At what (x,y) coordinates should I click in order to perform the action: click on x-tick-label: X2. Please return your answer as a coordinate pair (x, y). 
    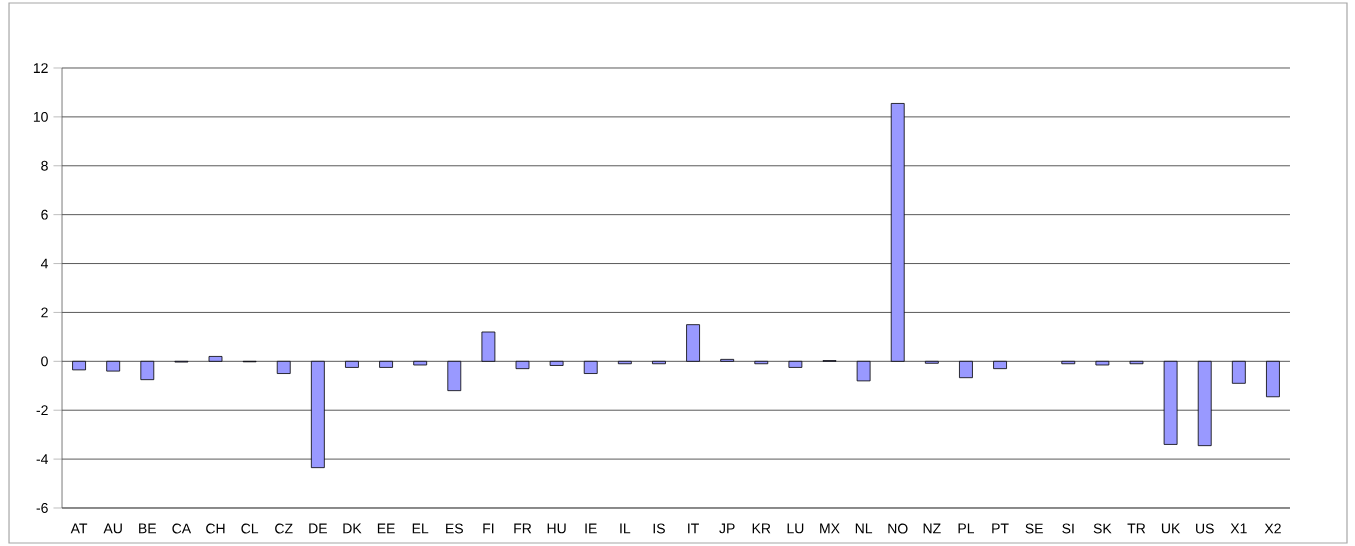
    Looking at the image, I should click on (1272, 528).